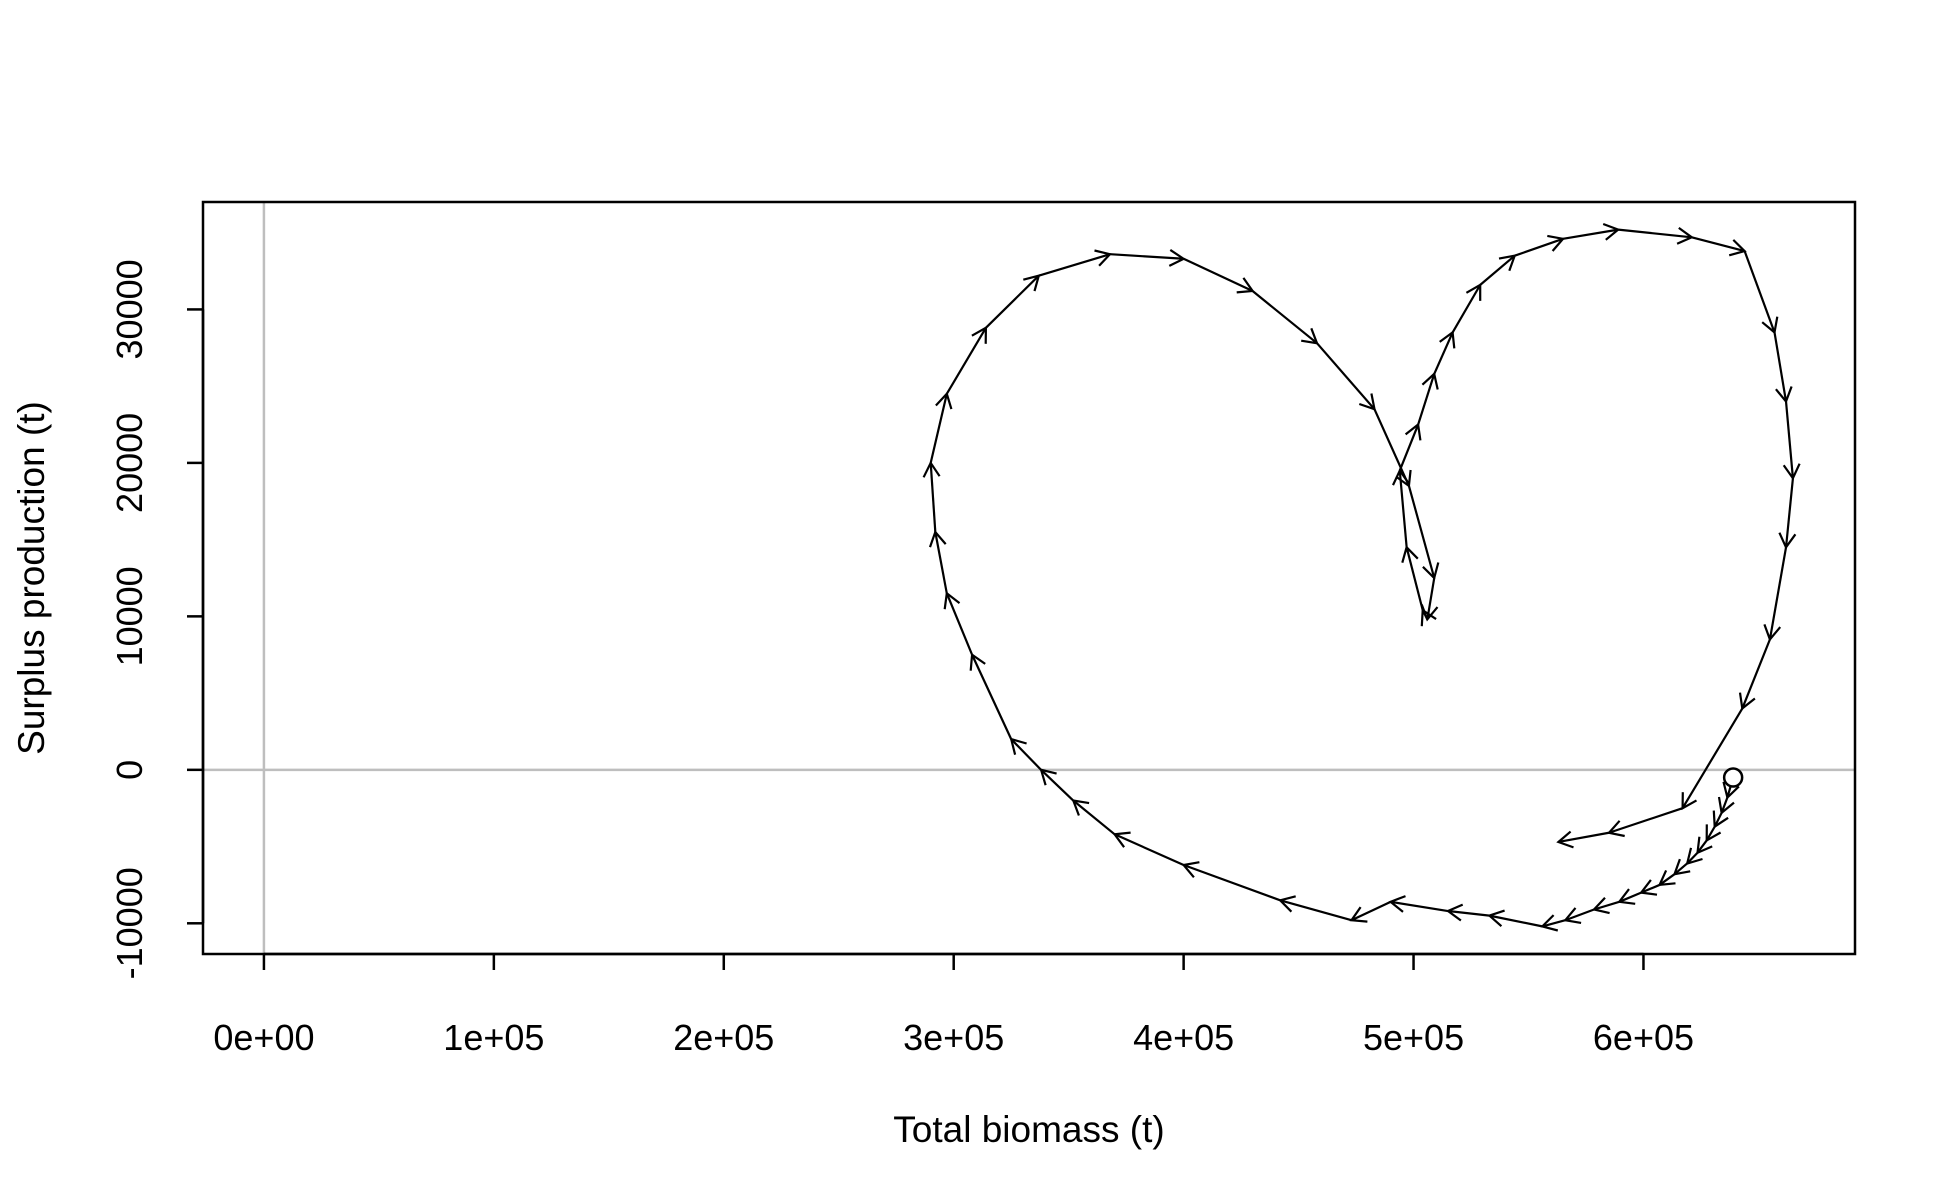 Image resolution: width=1950 pixels, height=1200 pixels. Describe the element at coordinates (953, 1005) in the screenshot. I see `x-axis: 0e+00 1e+05 2e+05 3e+05 4e+05 5e+05 6e+05` at that location.